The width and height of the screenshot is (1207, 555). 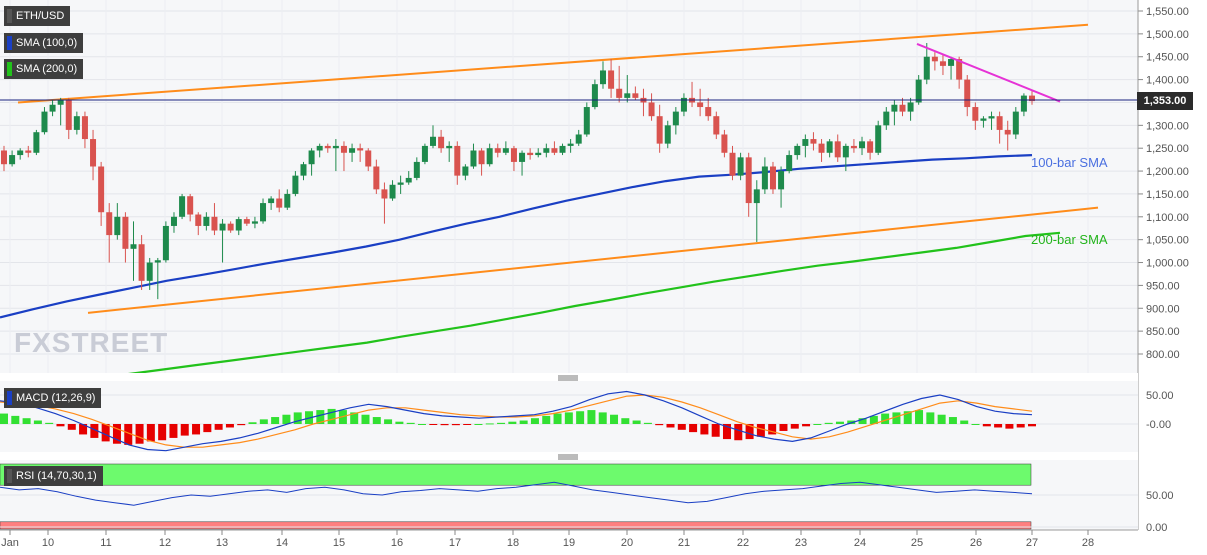 I want to click on panel-divider, so click(x=569, y=377).